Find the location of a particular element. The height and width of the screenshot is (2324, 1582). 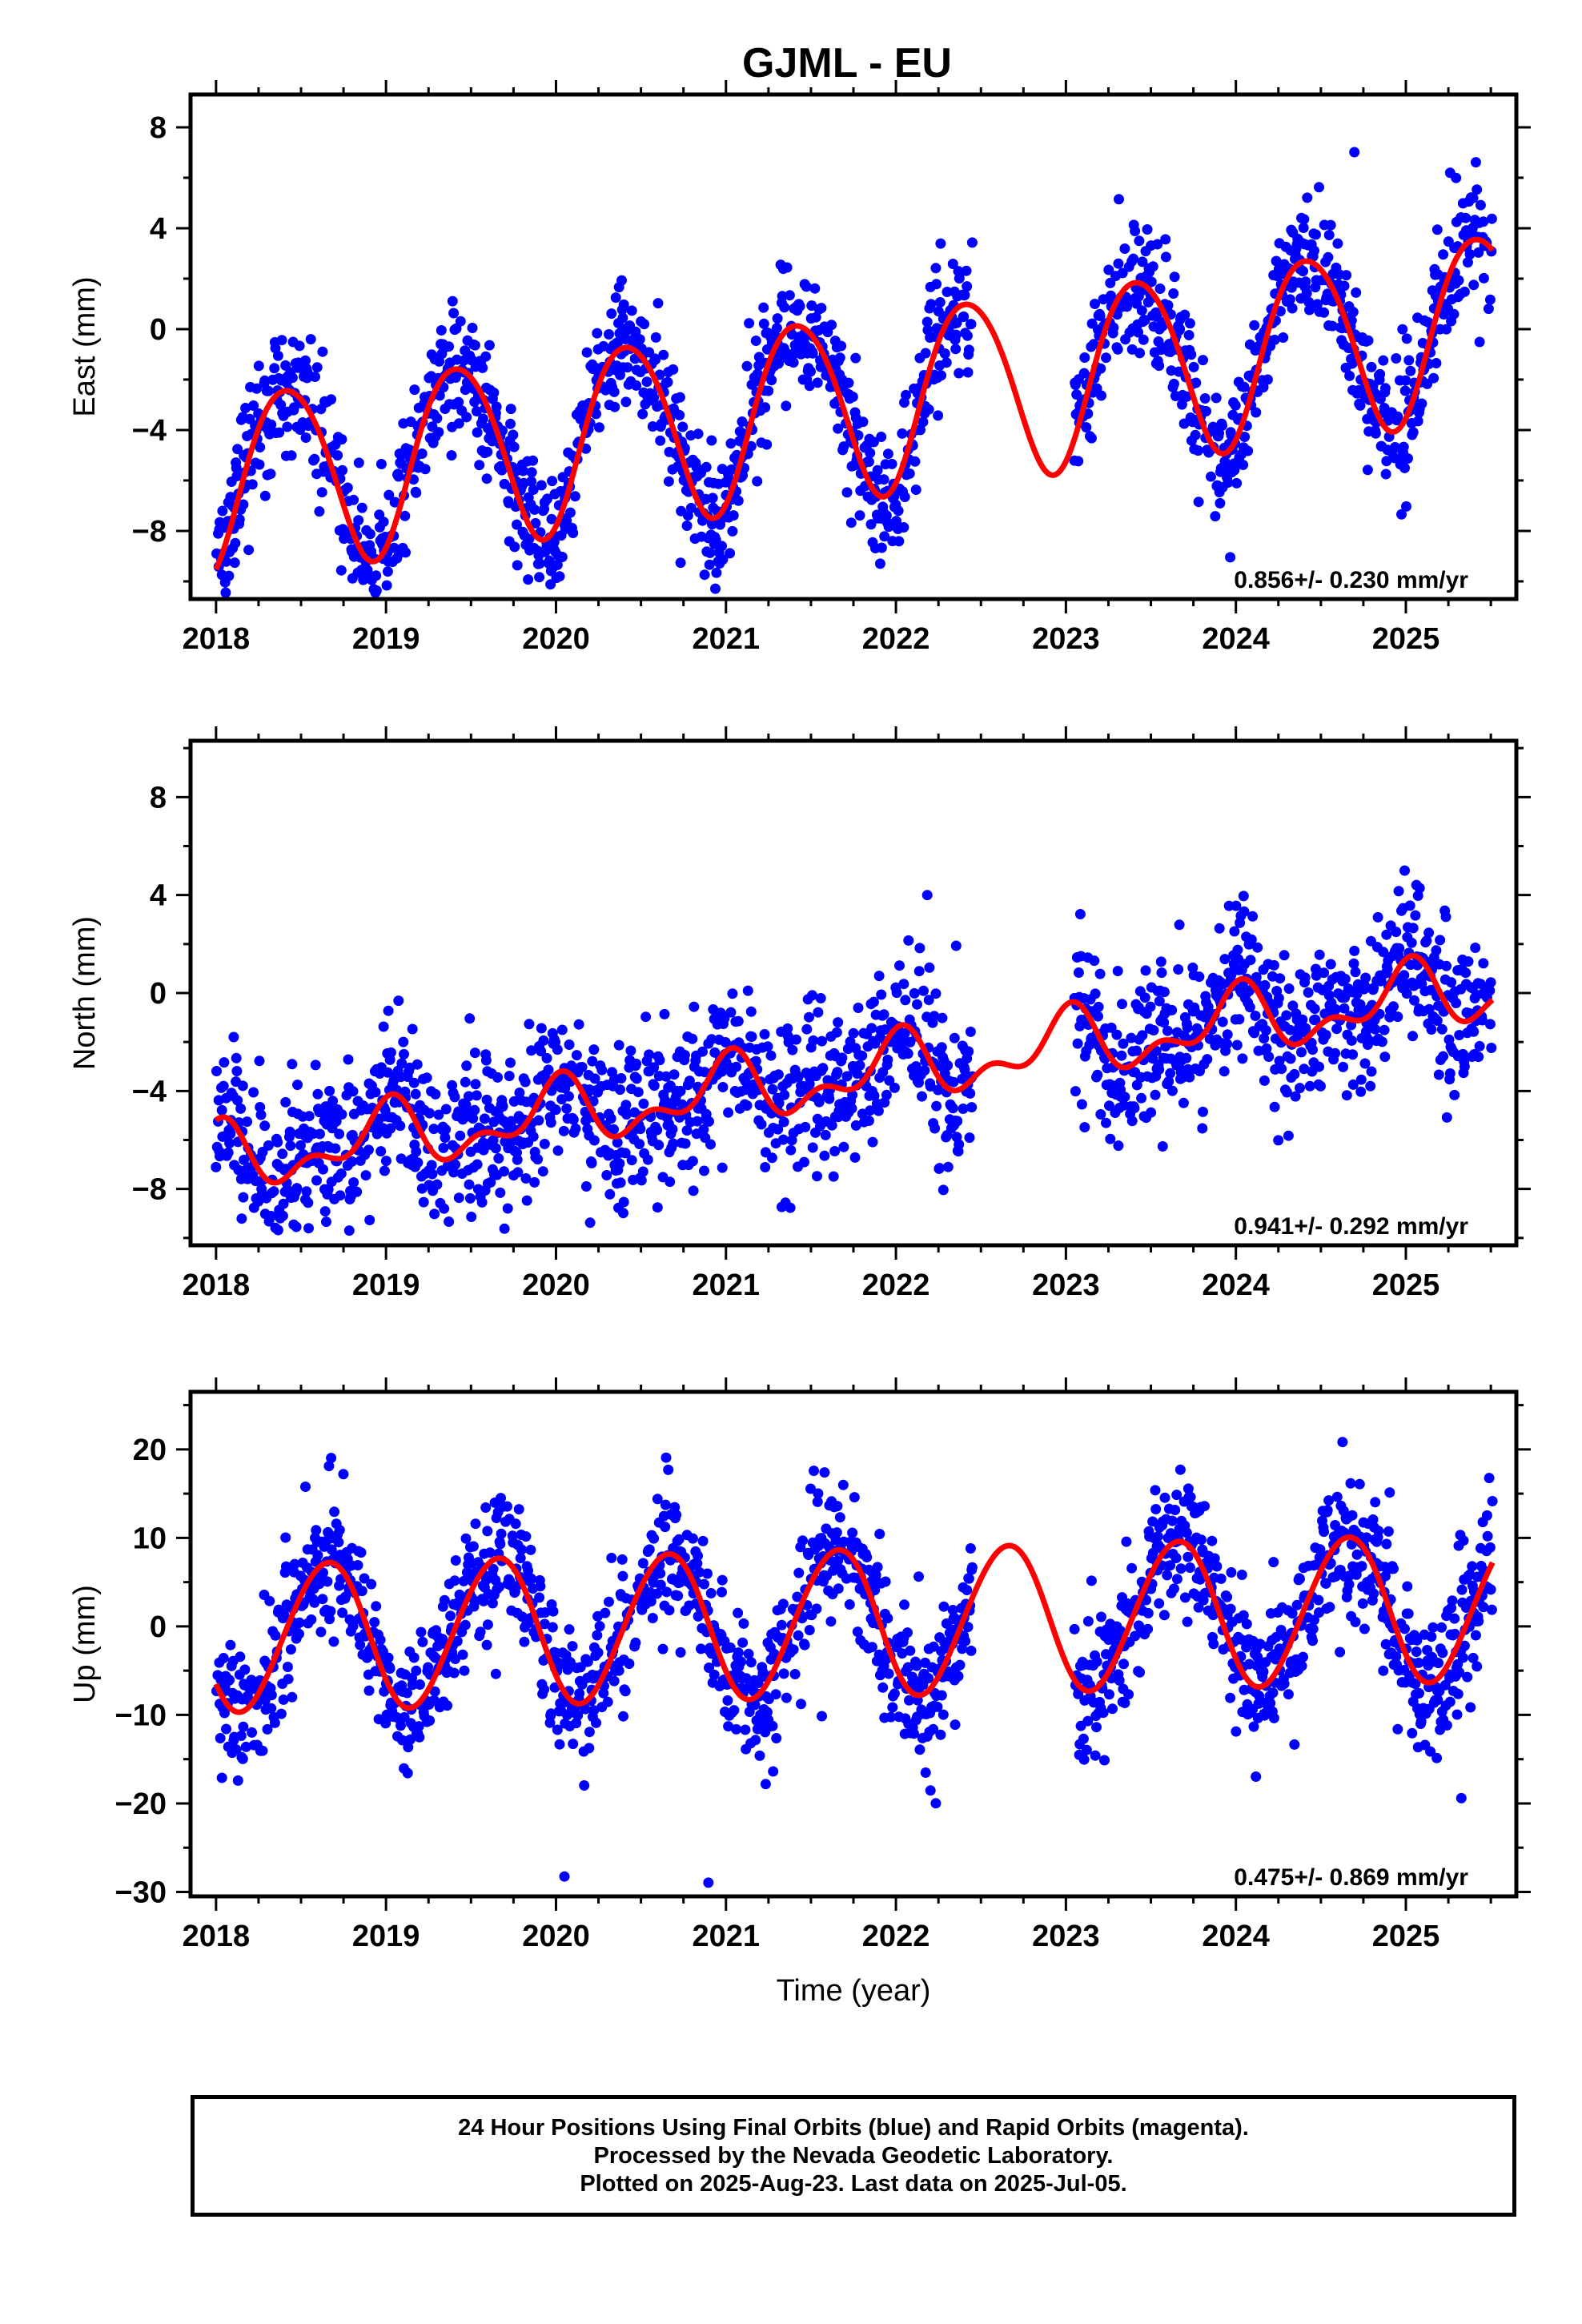

east-x-tick-label: 2025 is located at coordinates (1406, 639).